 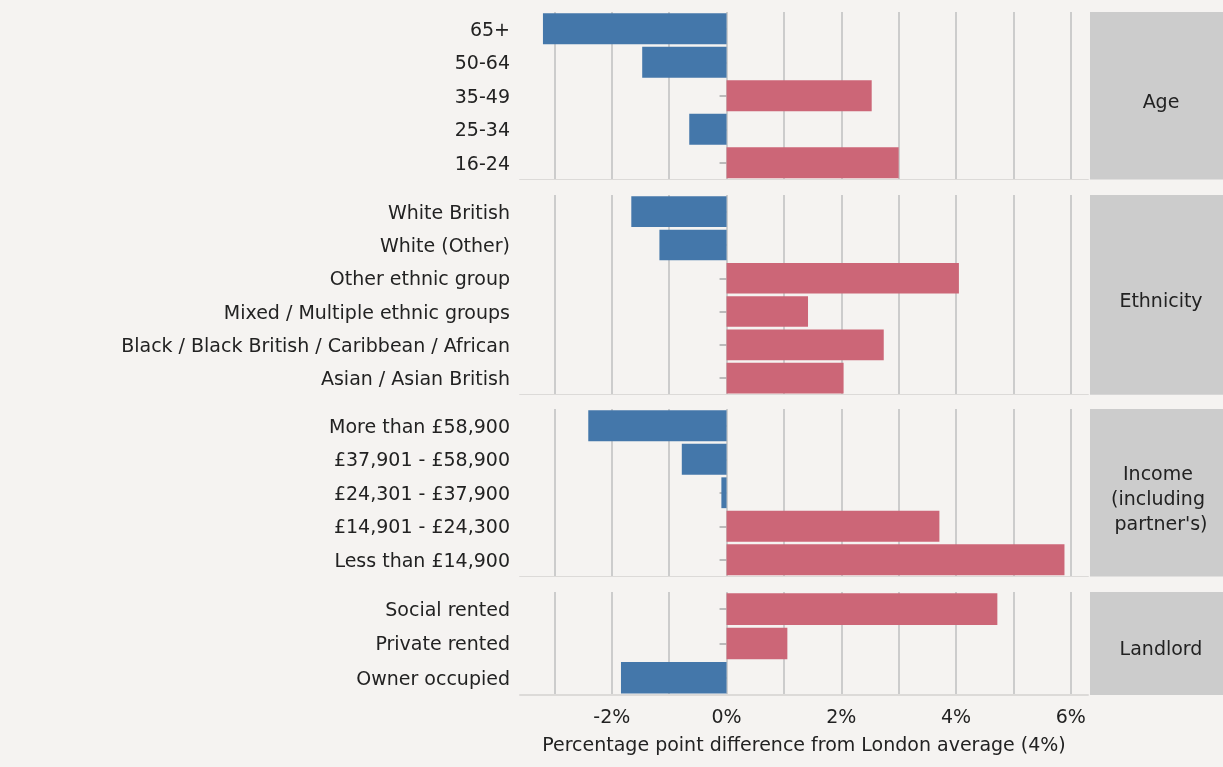 What do you see at coordinates (1070, 716) in the screenshot?
I see `x-tick-label: 6%` at bounding box center [1070, 716].